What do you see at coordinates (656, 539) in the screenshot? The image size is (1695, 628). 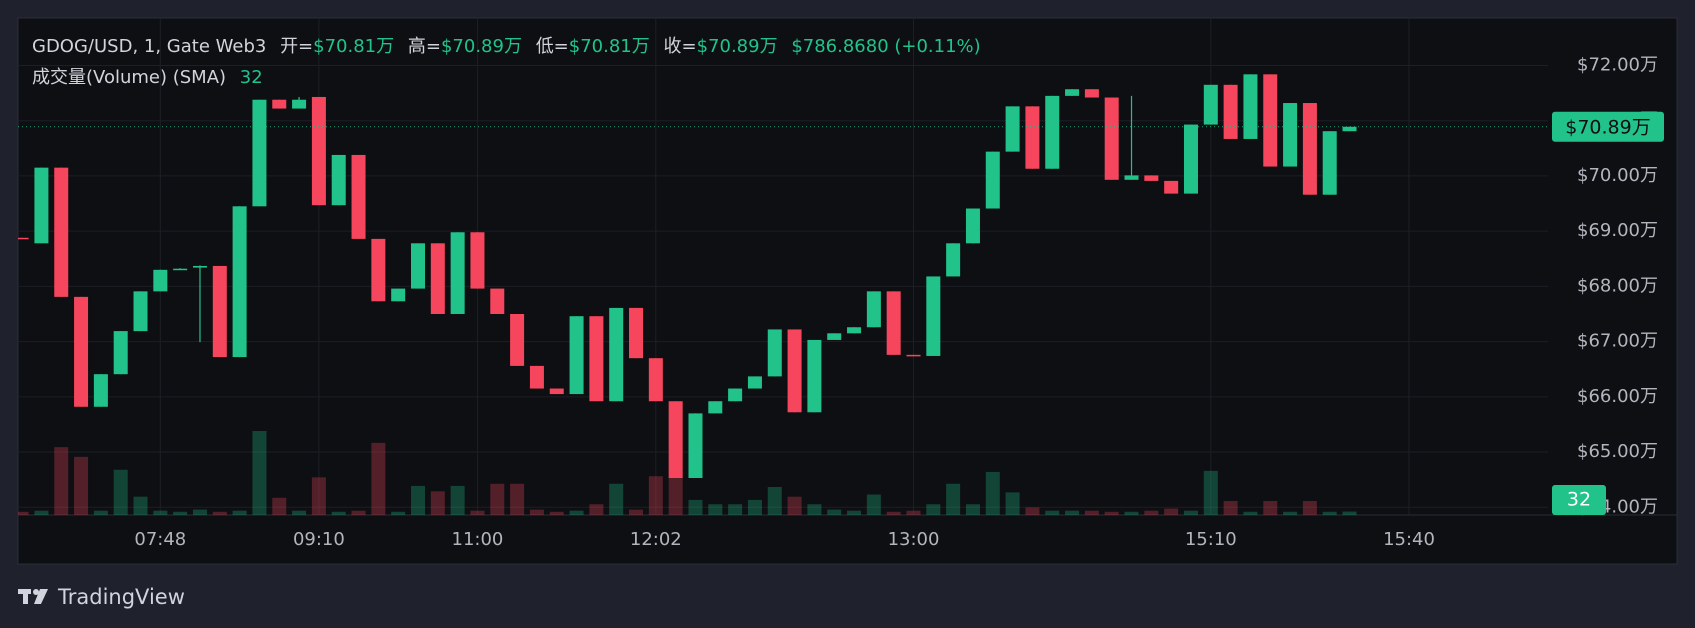 I see `x-tick-label: 12:02` at bounding box center [656, 539].